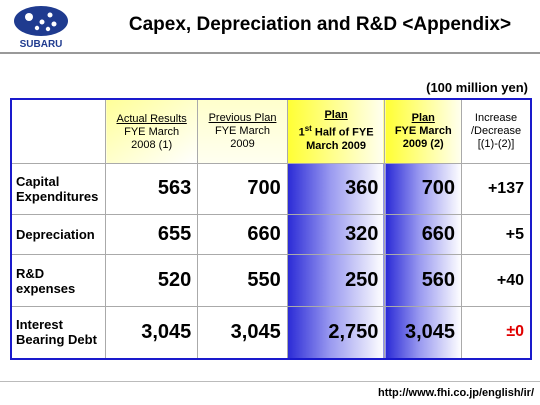  I want to click on header-text: Half of FYE, so click(342, 133).